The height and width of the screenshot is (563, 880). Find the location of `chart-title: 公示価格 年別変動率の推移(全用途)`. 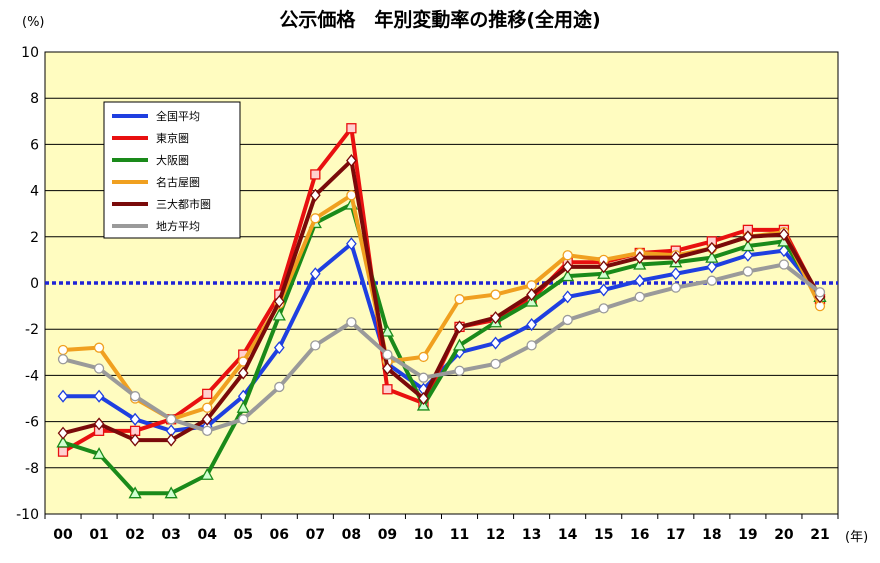

chart-title: 公示価格 年別変動率の推移(全用途) is located at coordinates (439, 19).